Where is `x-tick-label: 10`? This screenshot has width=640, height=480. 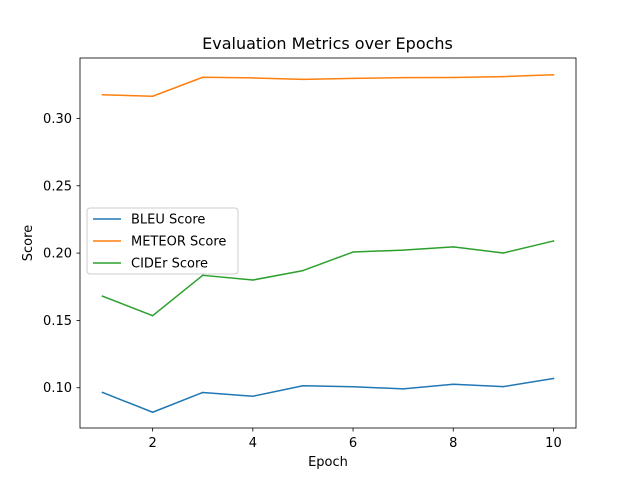 x-tick-label: 10 is located at coordinates (553, 443).